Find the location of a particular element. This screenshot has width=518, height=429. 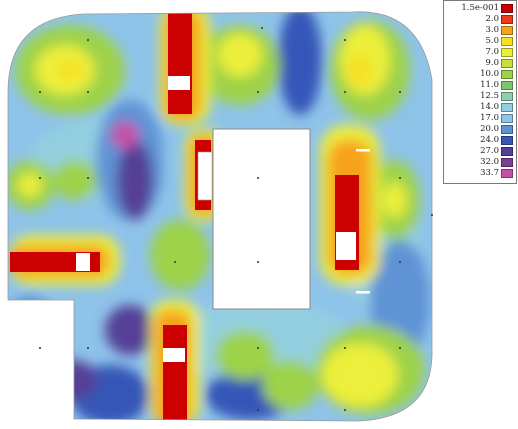

legend-row: 24.0 is located at coordinates (480, 140).